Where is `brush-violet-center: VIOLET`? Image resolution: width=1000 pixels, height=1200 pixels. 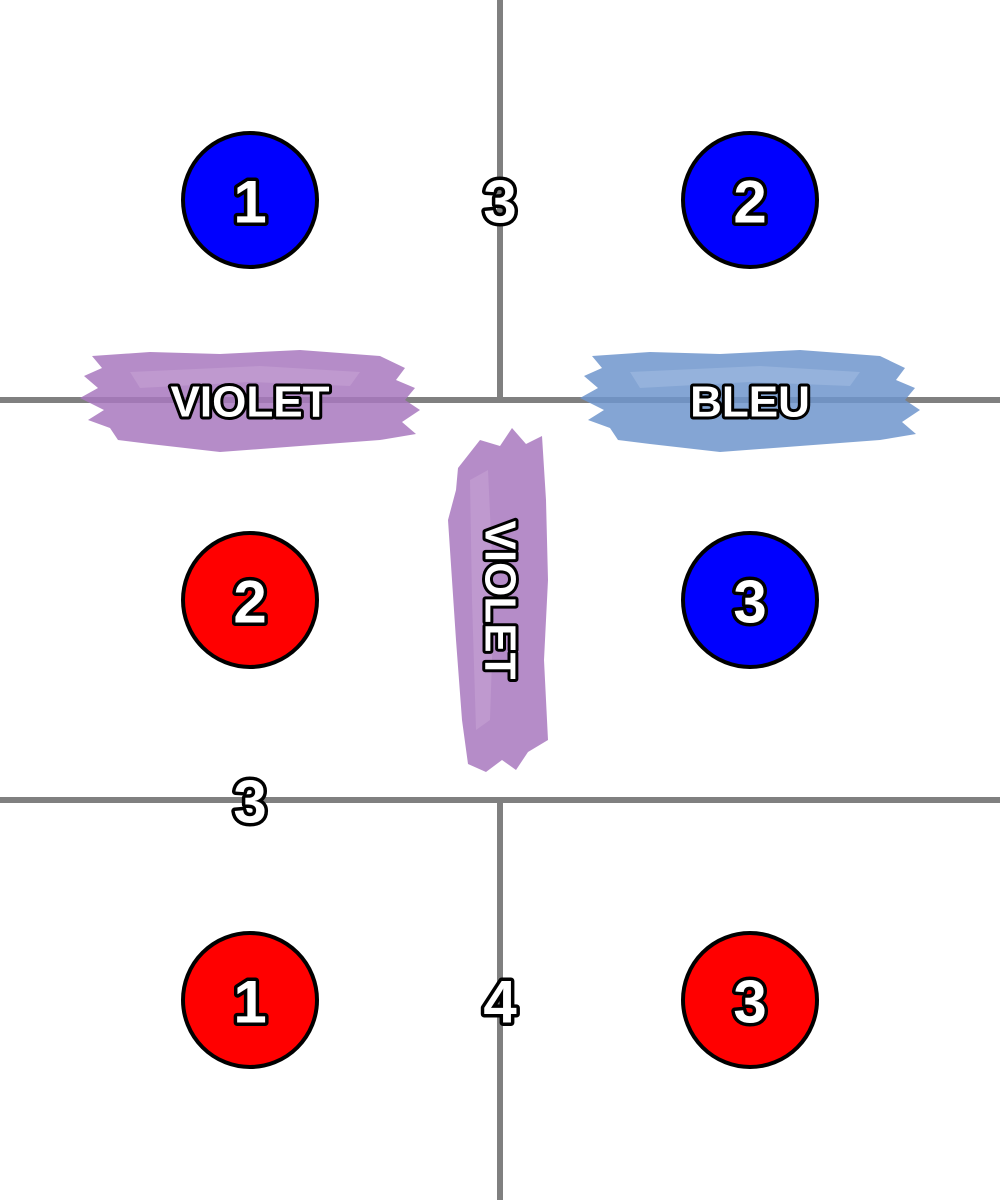 brush-violet-center: VIOLET is located at coordinates (498, 600).